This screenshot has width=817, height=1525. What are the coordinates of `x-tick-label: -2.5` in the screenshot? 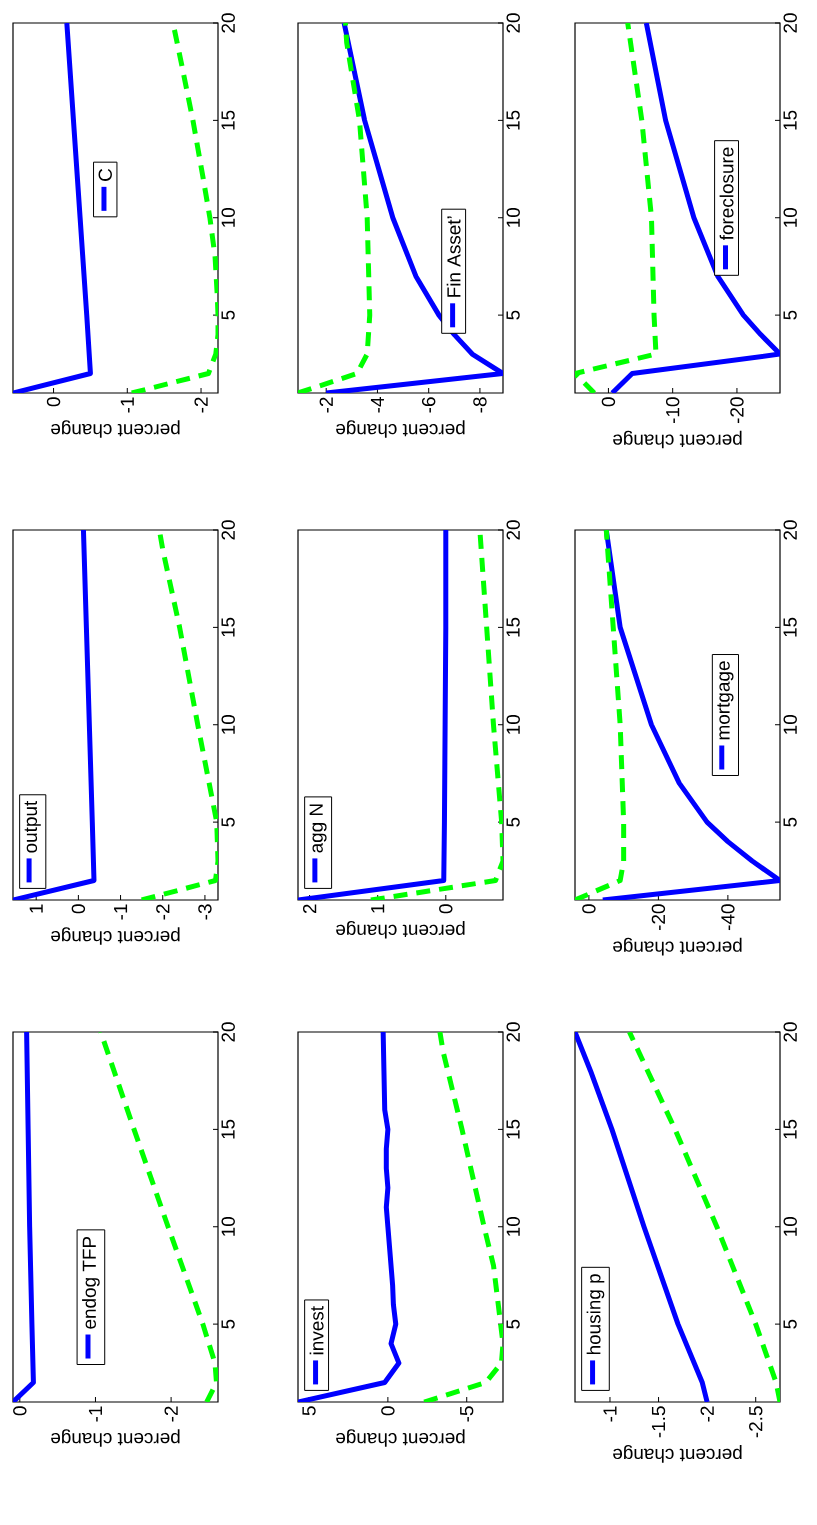 It's located at (756, 1422).